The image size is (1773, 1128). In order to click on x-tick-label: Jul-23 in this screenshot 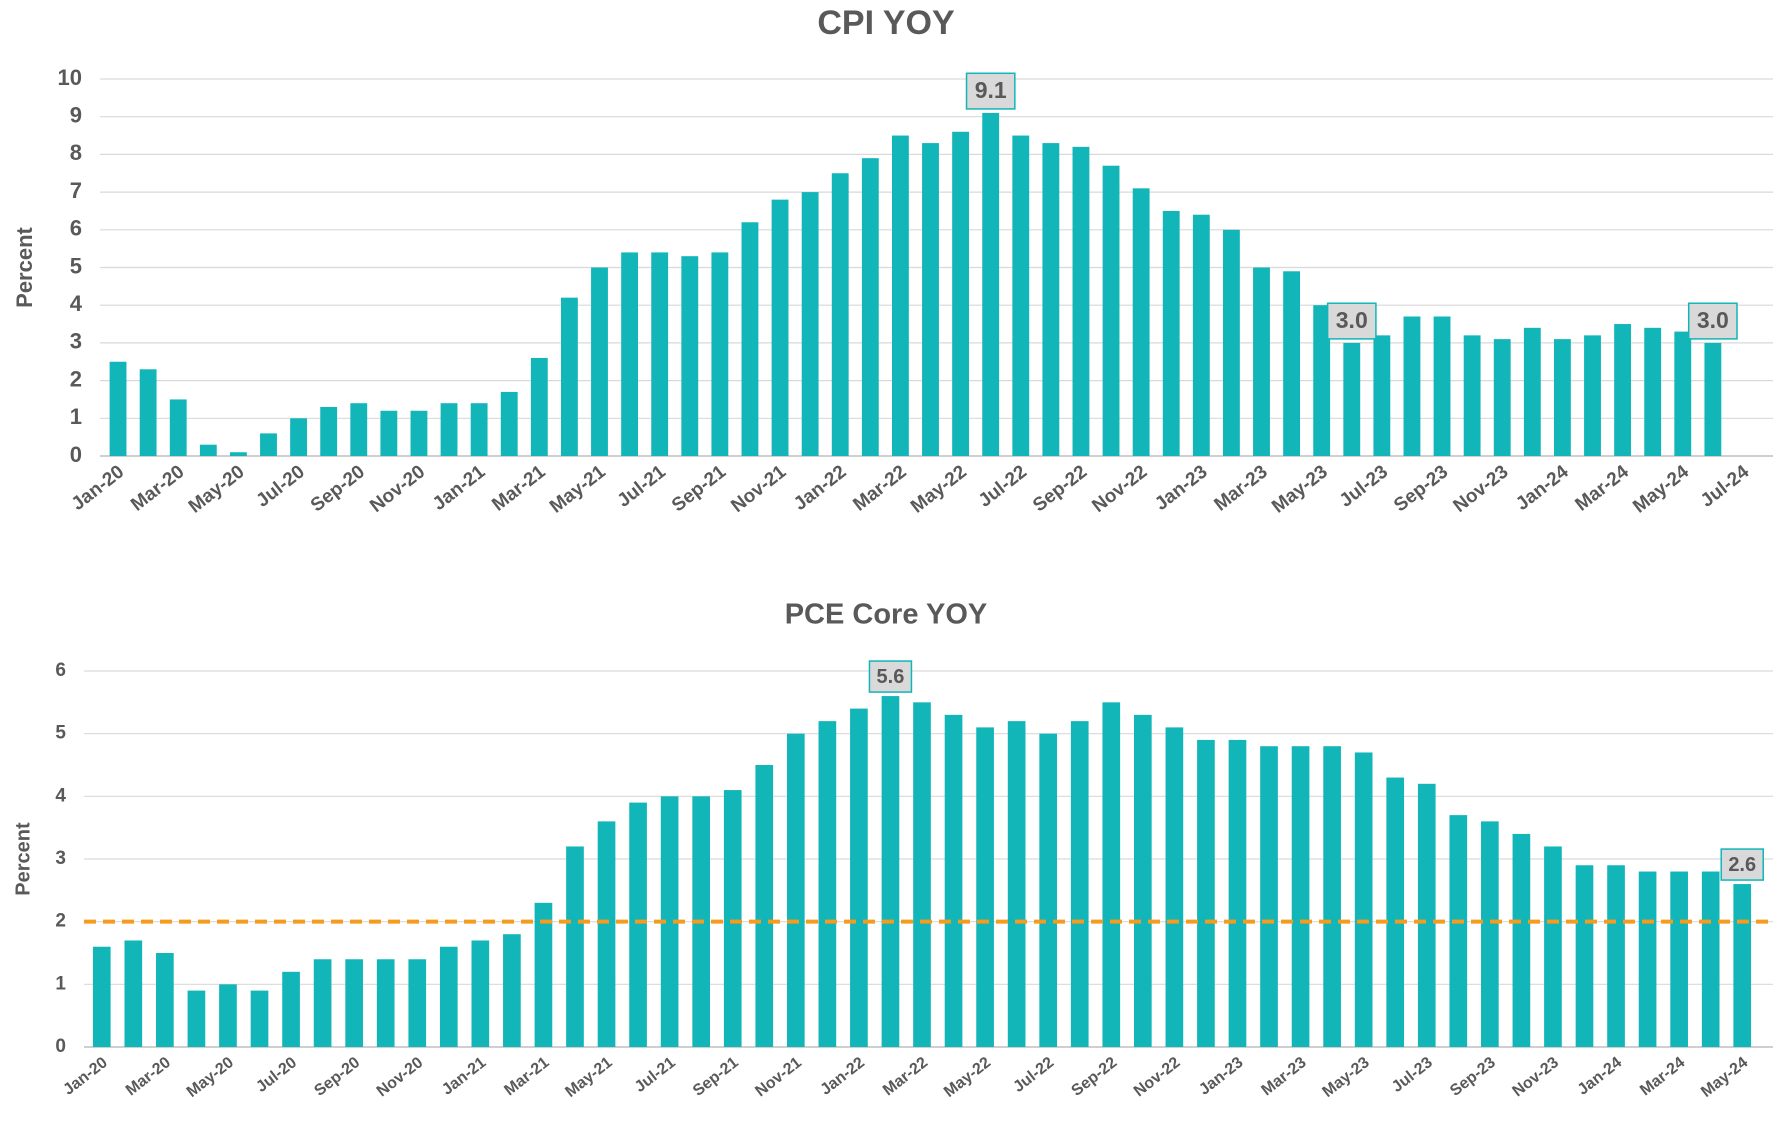, I will do `click(1412, 1075)`.